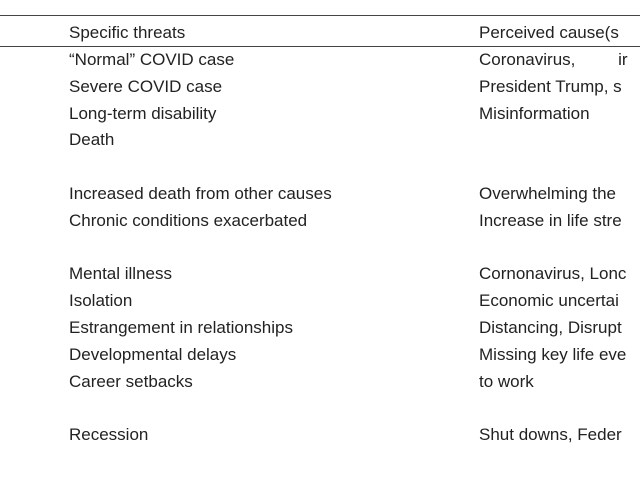 The width and height of the screenshot is (640, 480). I want to click on table-cell: Death, so click(92, 140).